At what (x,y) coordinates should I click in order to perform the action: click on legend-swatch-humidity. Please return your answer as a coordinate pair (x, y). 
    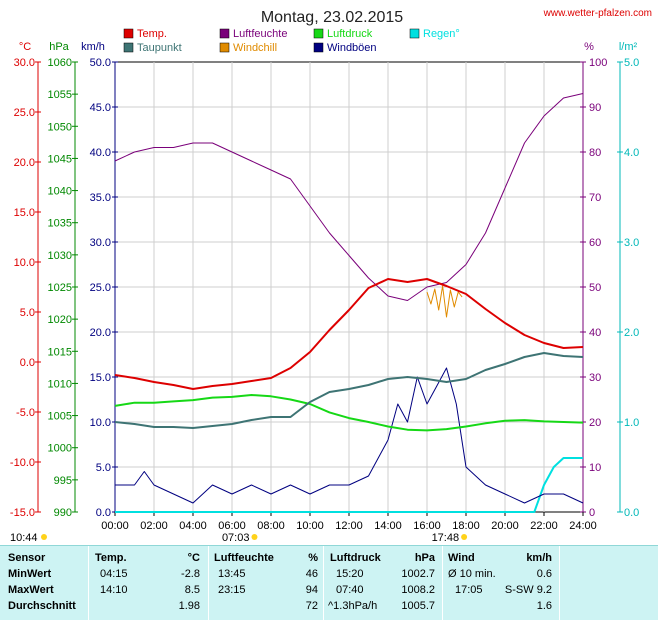
    Looking at the image, I should click on (224, 33).